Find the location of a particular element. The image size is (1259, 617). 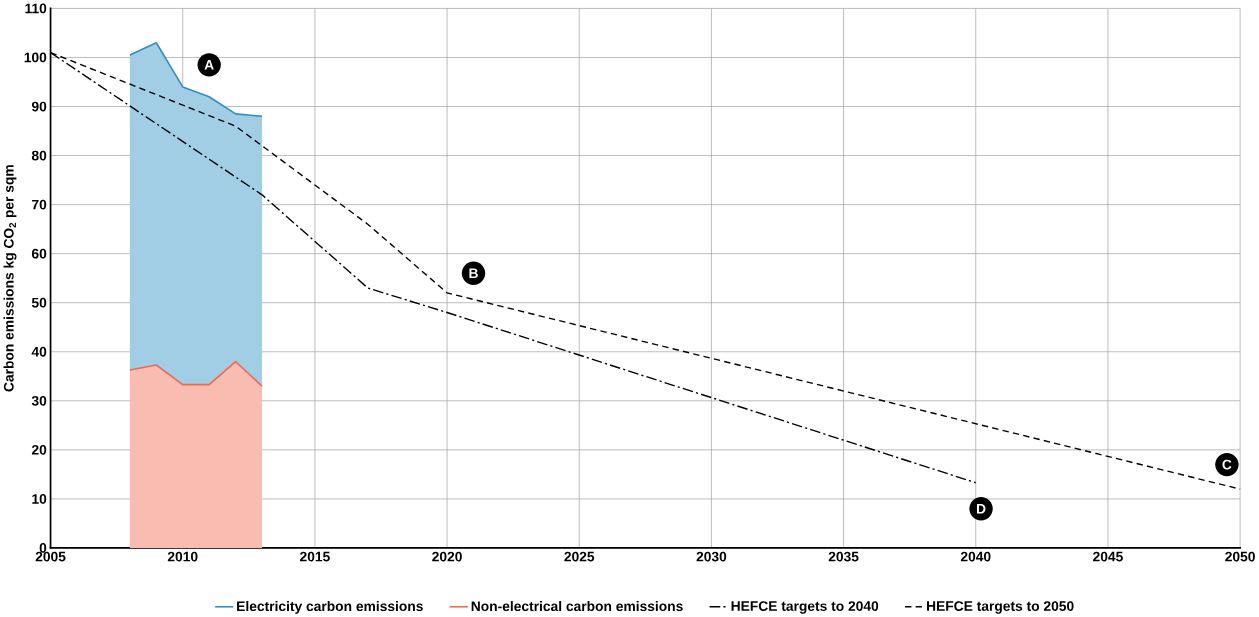

y-tick-label: 10 is located at coordinates (39, 499).